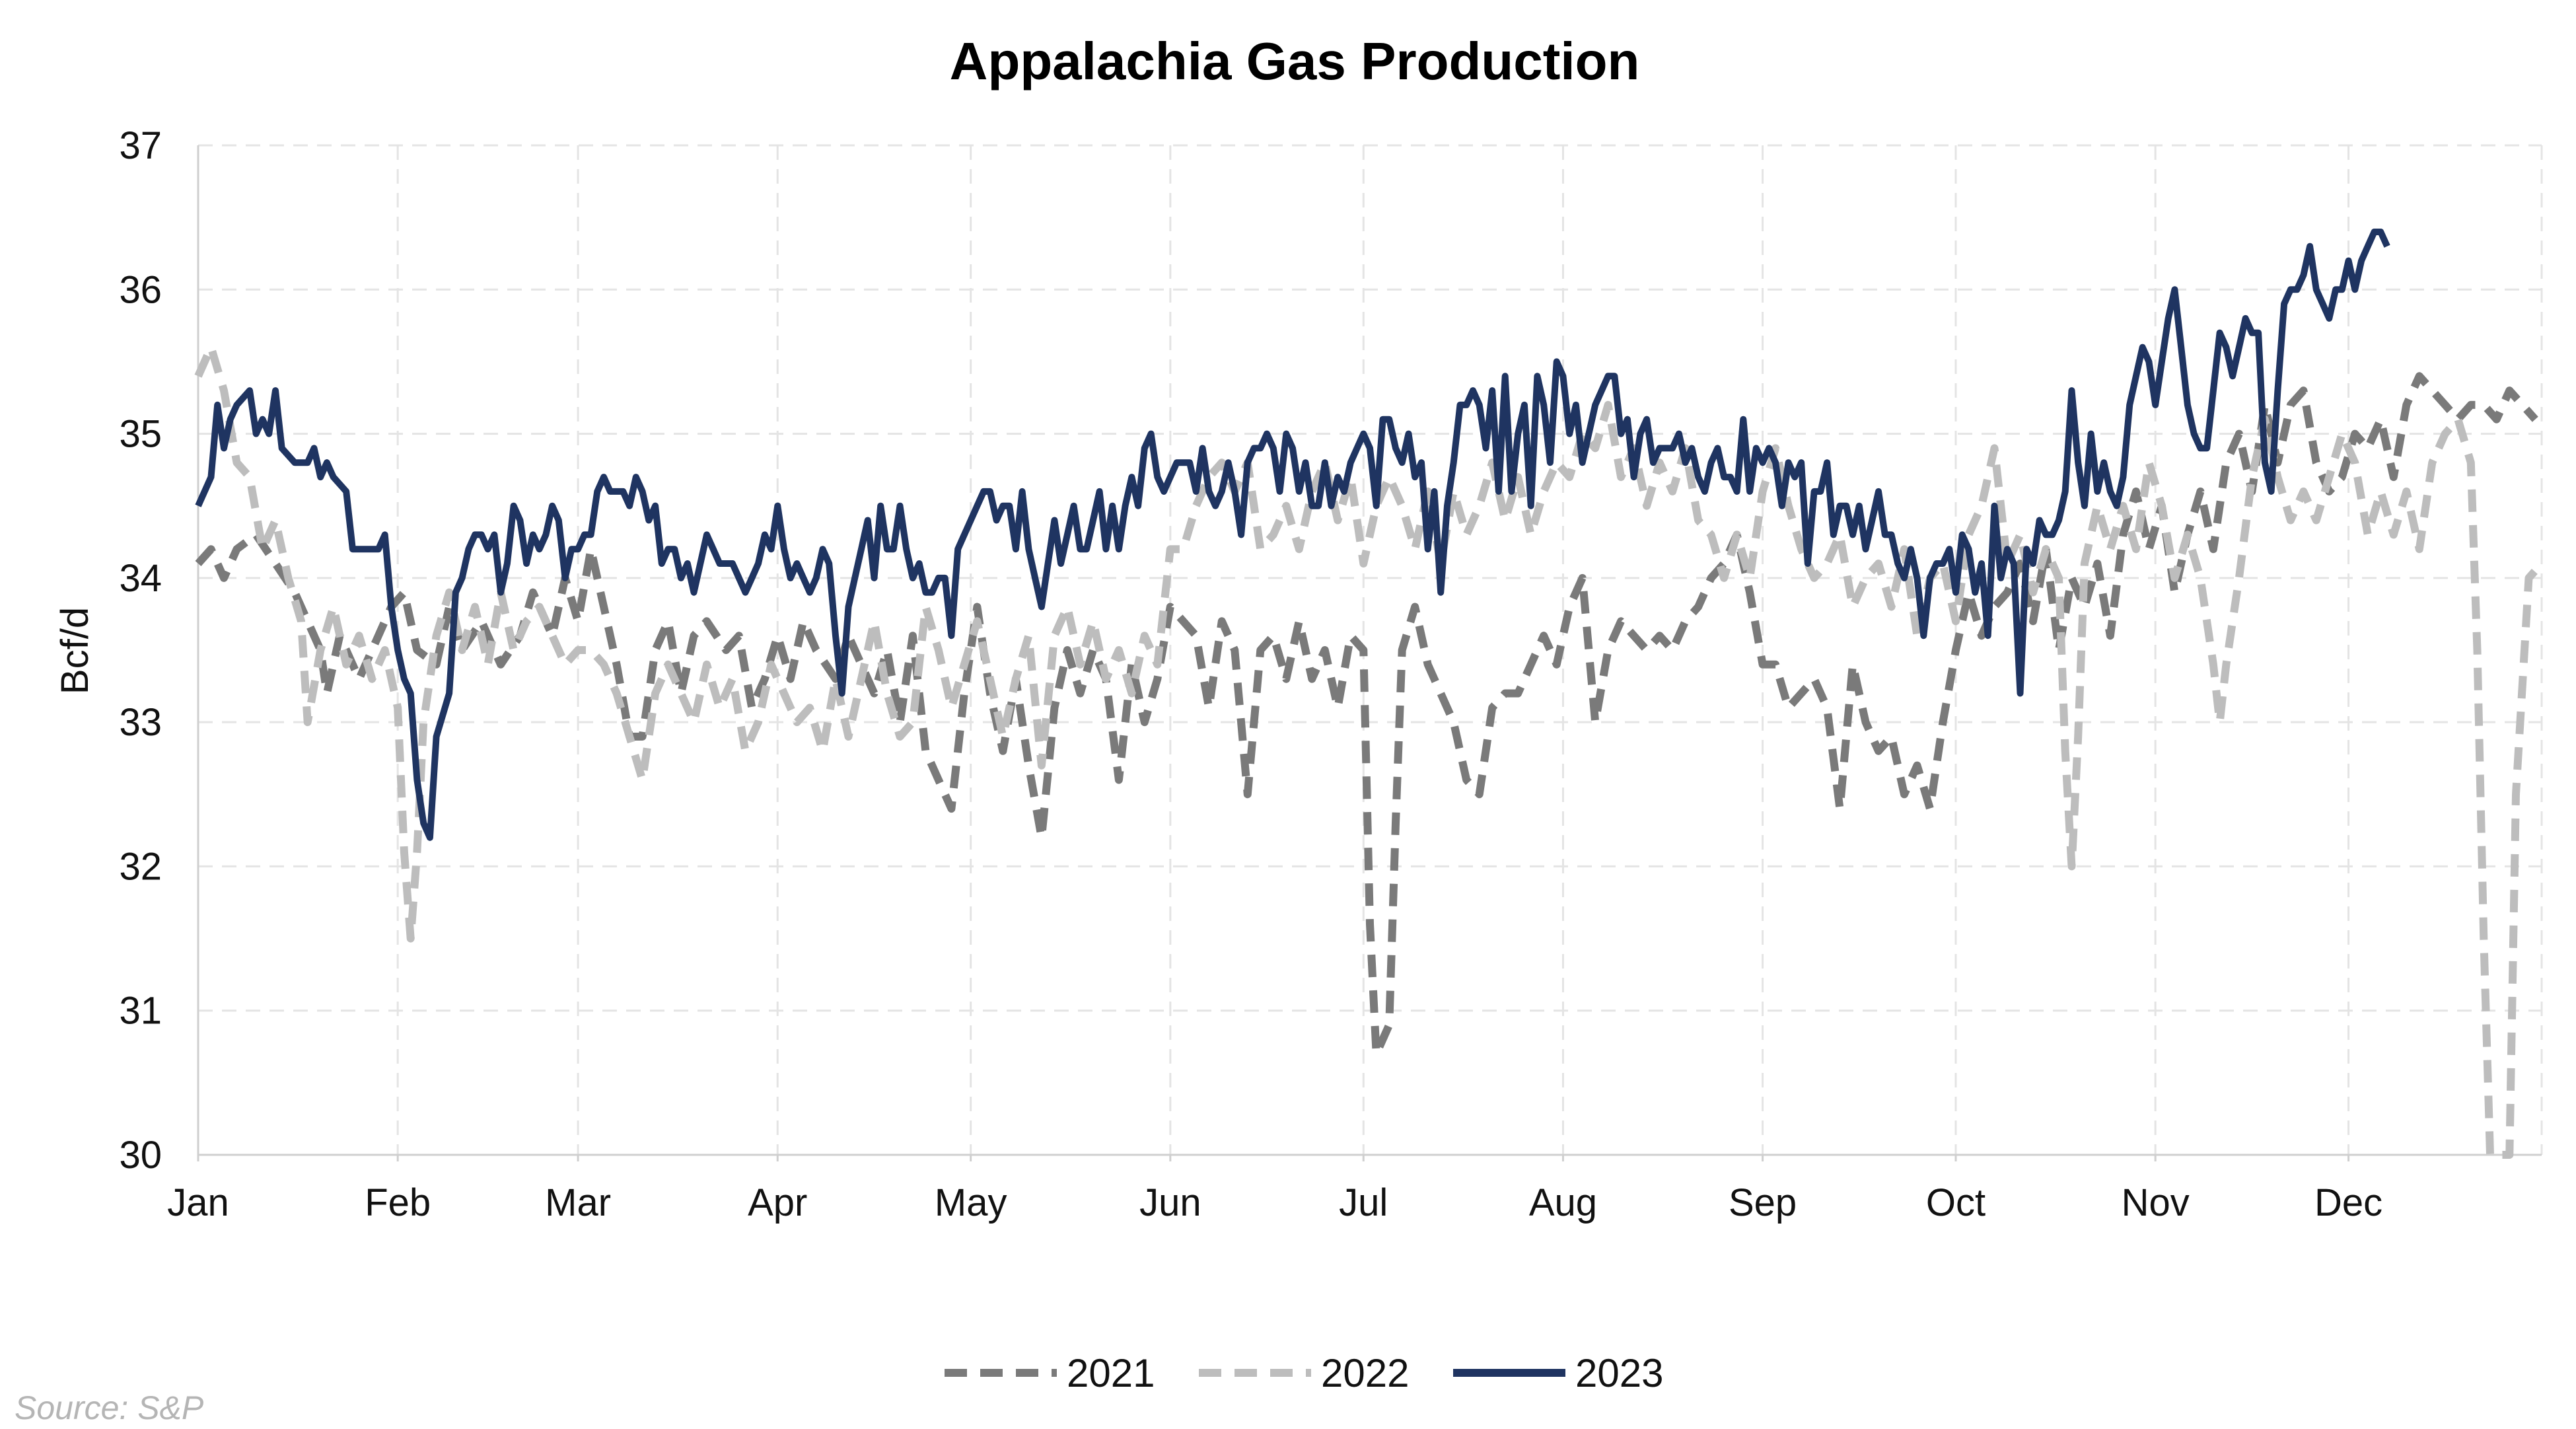 This screenshot has height=1429, width=2576. I want to click on x-tick-label: Aug, so click(1563, 1202).